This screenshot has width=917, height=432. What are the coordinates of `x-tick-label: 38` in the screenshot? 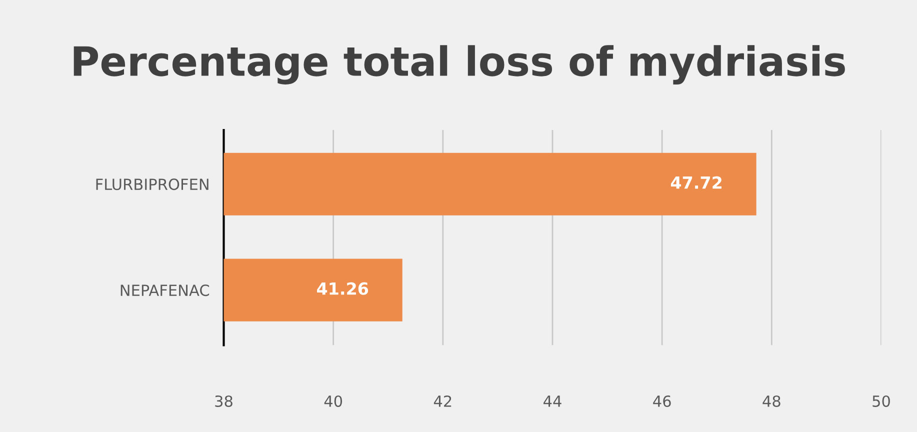 It's located at (223, 401).